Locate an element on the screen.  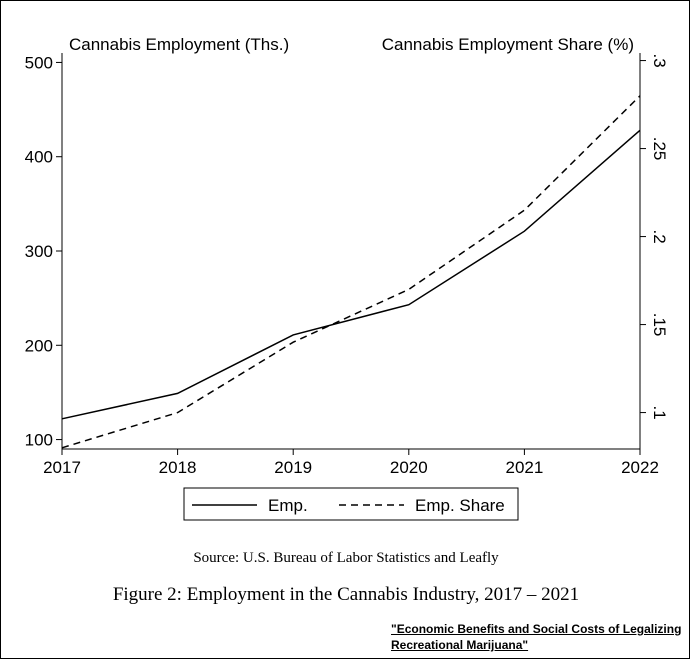
x-tick-label: 2021 is located at coordinates (524, 467).